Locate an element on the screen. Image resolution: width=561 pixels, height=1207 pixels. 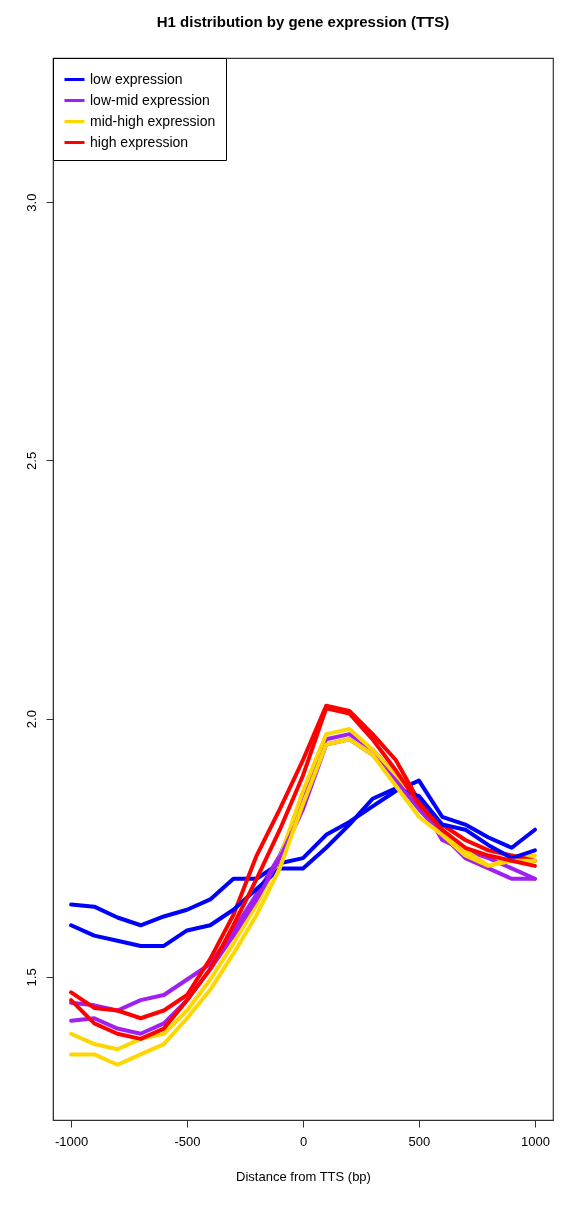
y-tick-label: 1.5 is located at coordinates (31, 977).